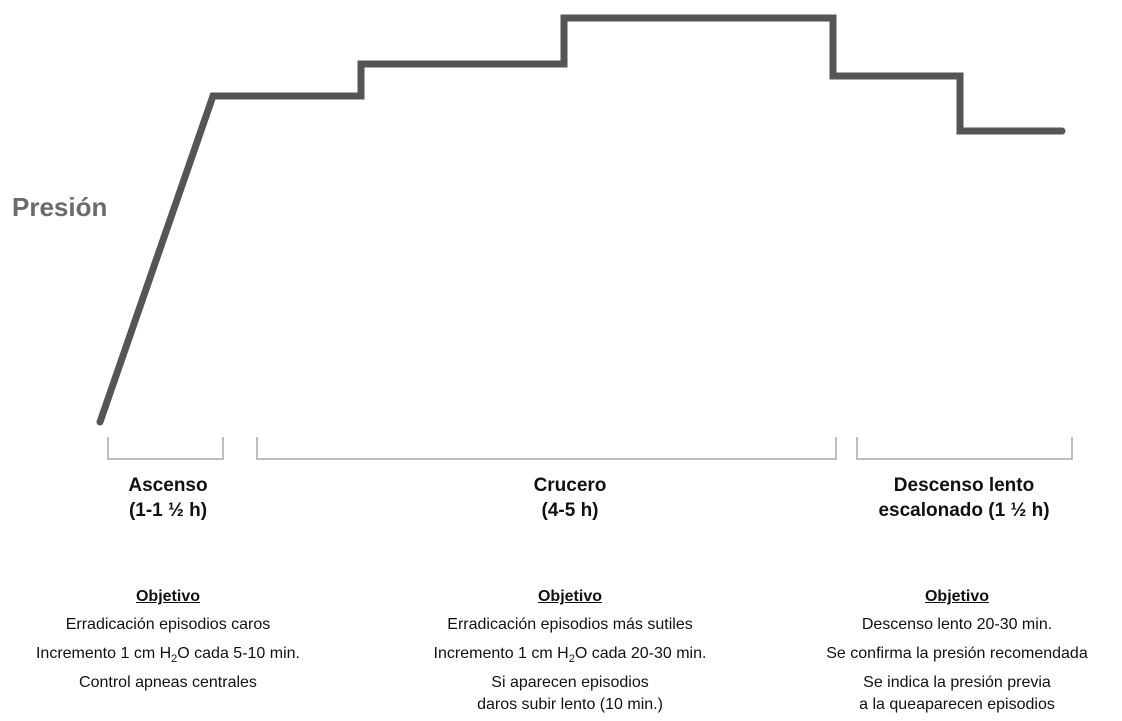 The height and width of the screenshot is (721, 1122). I want to click on objective-item: a la queaparecen episodios, so click(957, 704).